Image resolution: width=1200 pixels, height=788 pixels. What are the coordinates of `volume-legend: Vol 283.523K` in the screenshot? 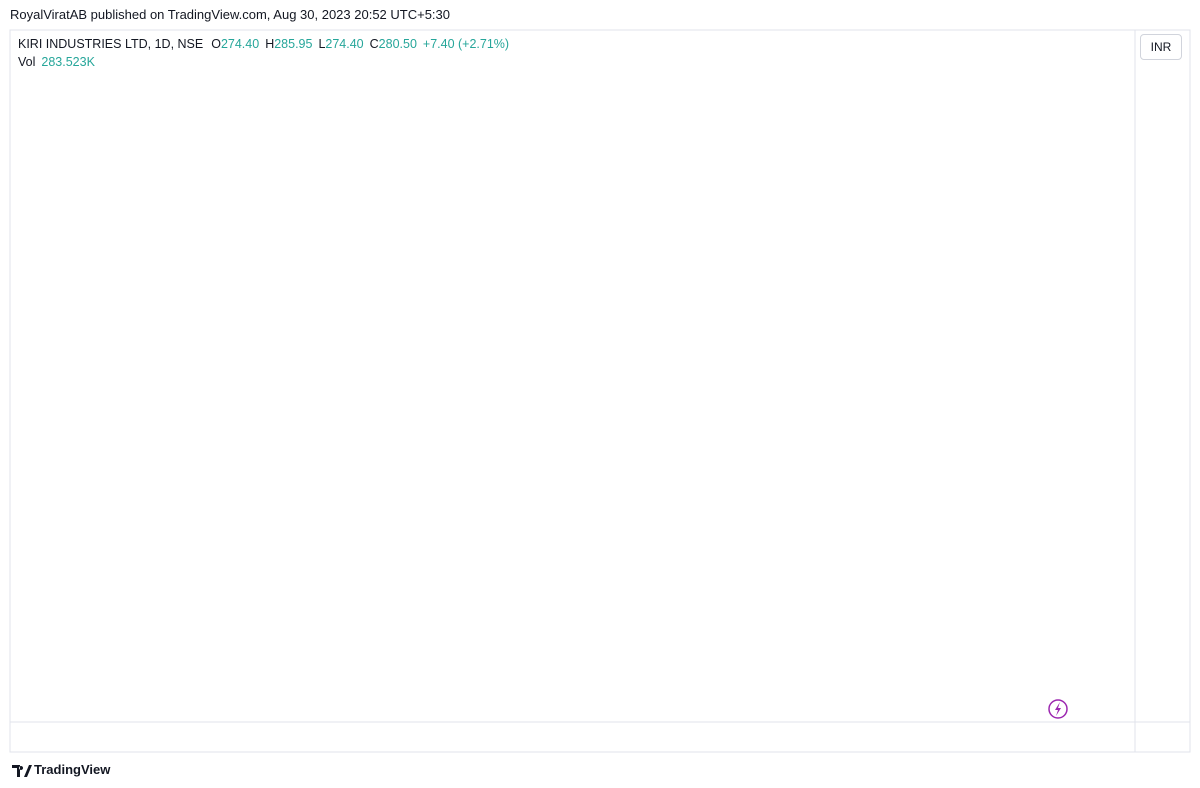 It's located at (56, 62).